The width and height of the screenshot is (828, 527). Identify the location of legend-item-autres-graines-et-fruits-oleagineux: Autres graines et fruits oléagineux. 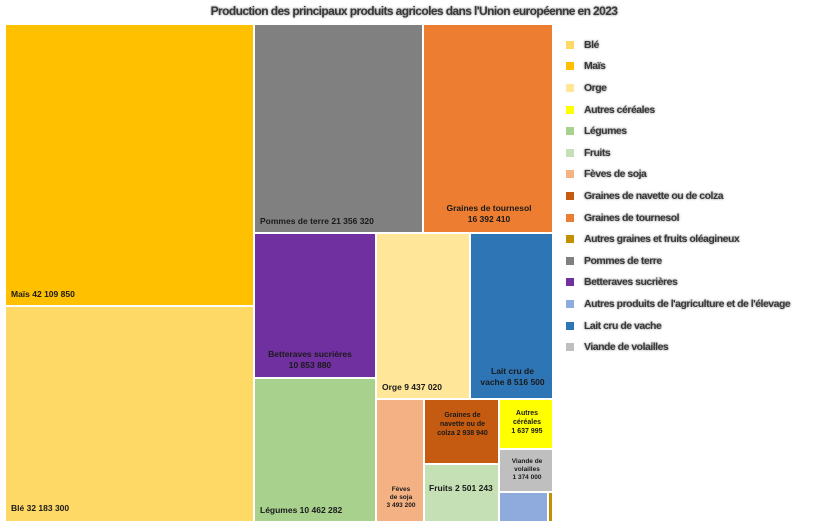
(697, 239).